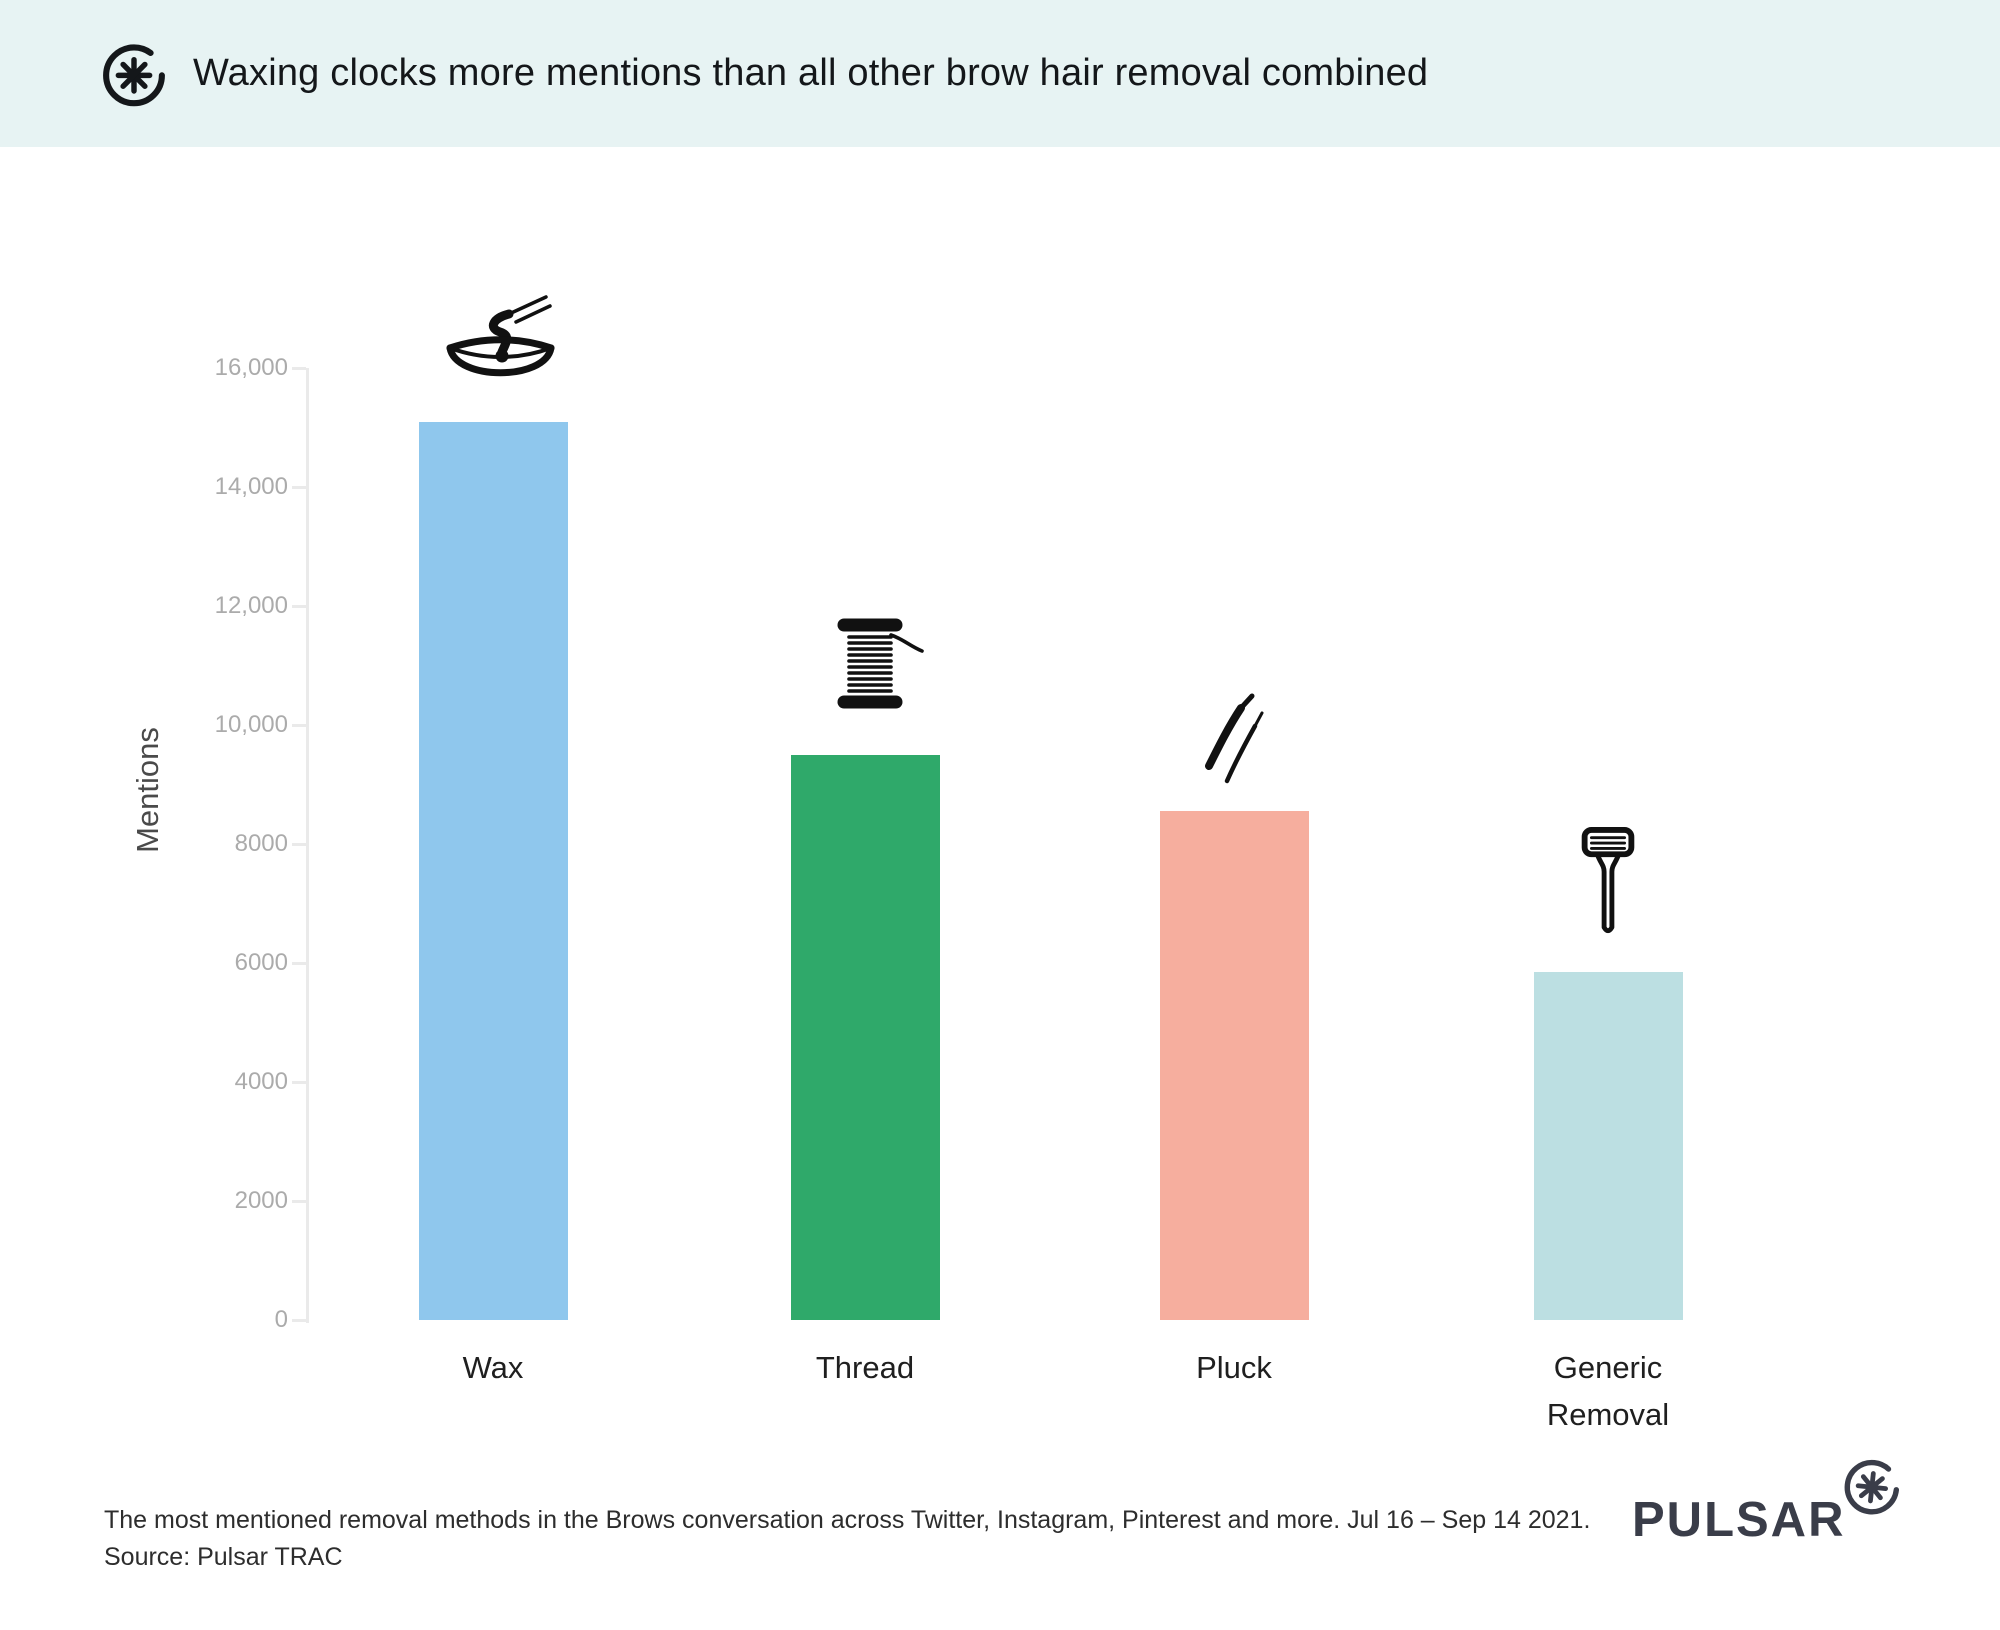 The width and height of the screenshot is (2000, 1630). What do you see at coordinates (307, 845) in the screenshot?
I see `y-axis-line` at bounding box center [307, 845].